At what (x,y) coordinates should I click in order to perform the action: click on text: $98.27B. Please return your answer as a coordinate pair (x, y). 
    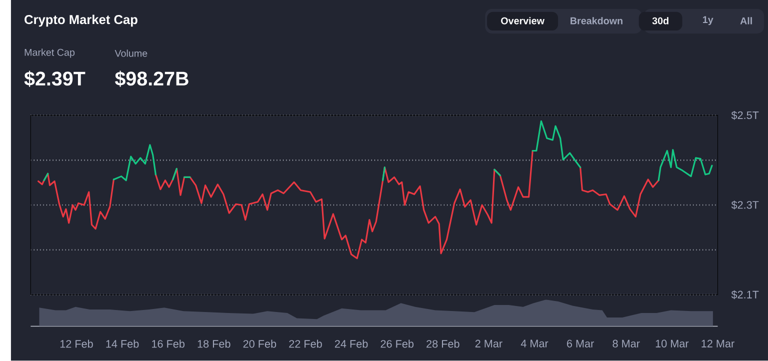
    Looking at the image, I should click on (151, 79).